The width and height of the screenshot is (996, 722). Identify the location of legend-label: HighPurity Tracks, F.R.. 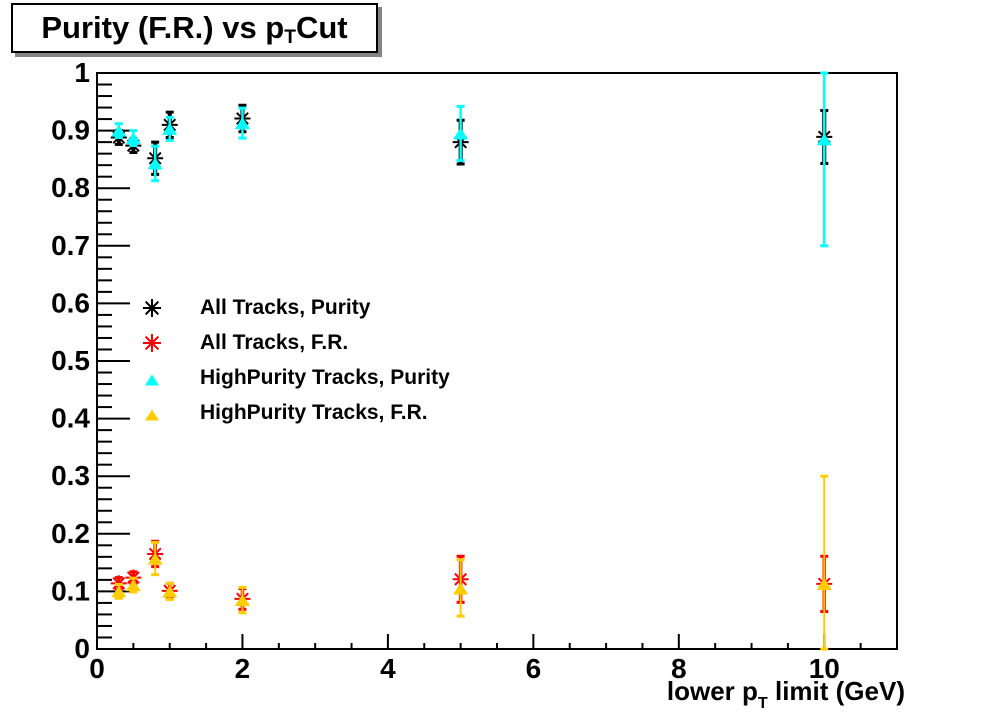
(314, 412).